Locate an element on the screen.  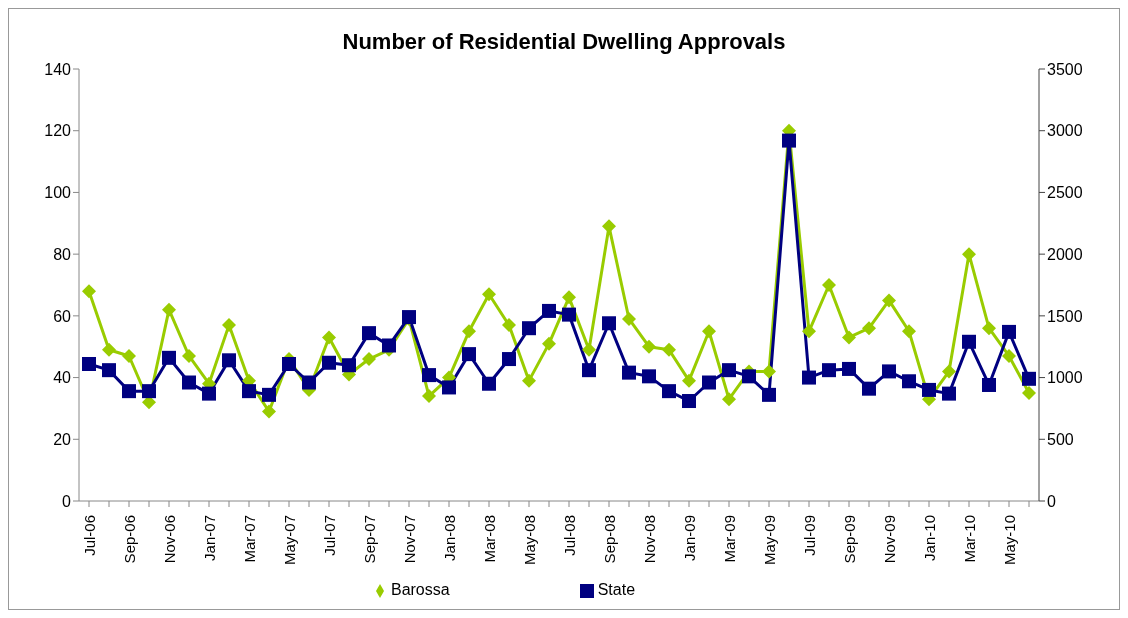
y-tick-label: 120 is located at coordinates (58, 131).